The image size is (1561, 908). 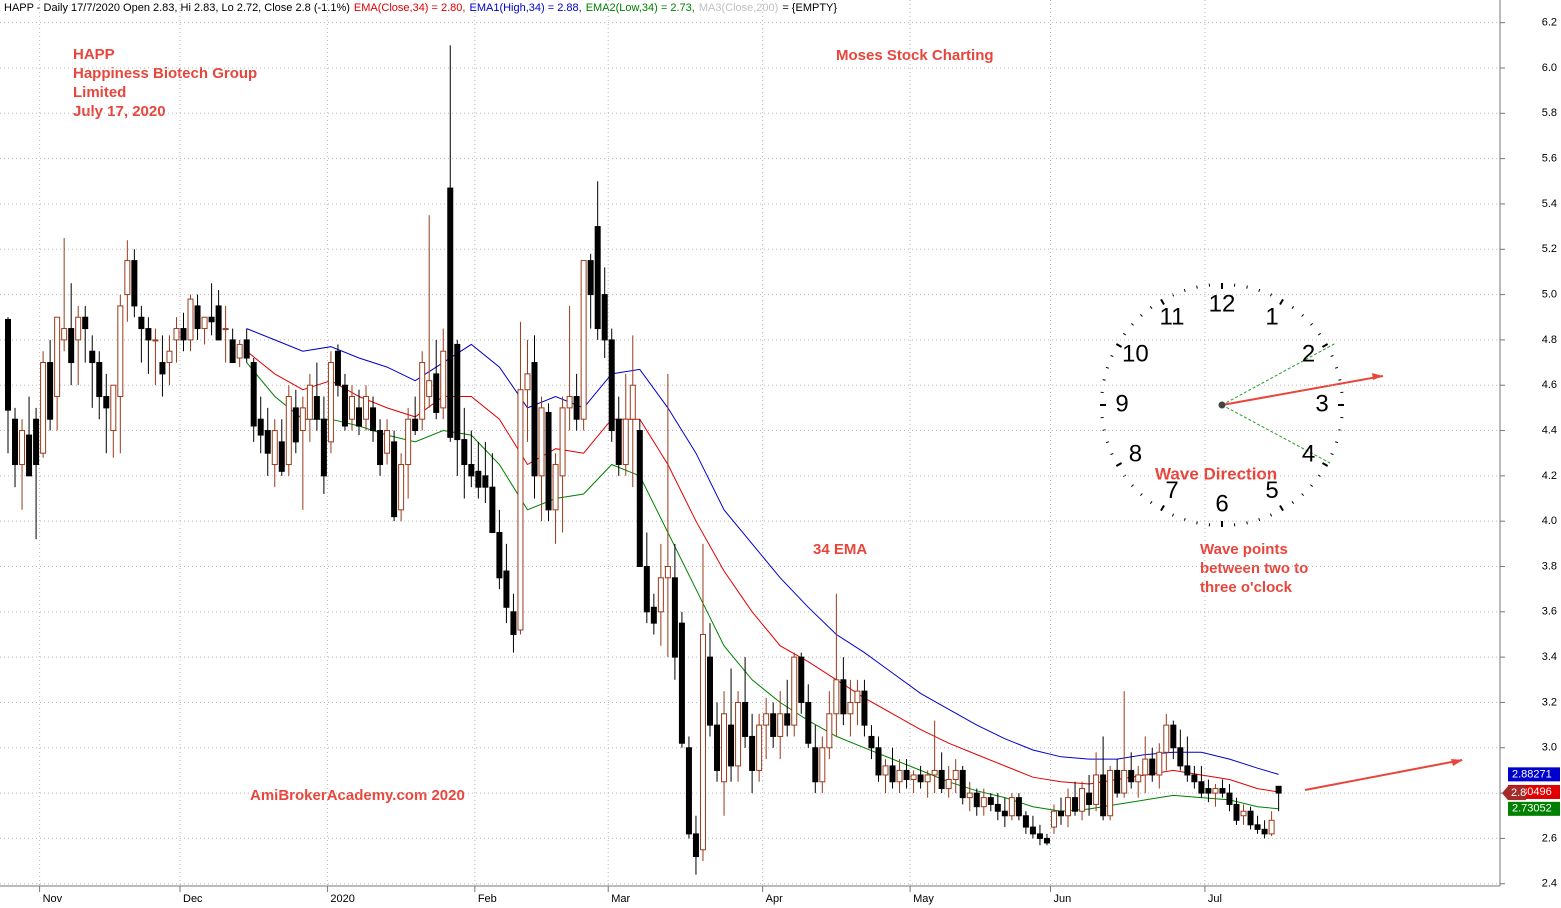 I want to click on clock-number: 4, so click(x=1308, y=453).